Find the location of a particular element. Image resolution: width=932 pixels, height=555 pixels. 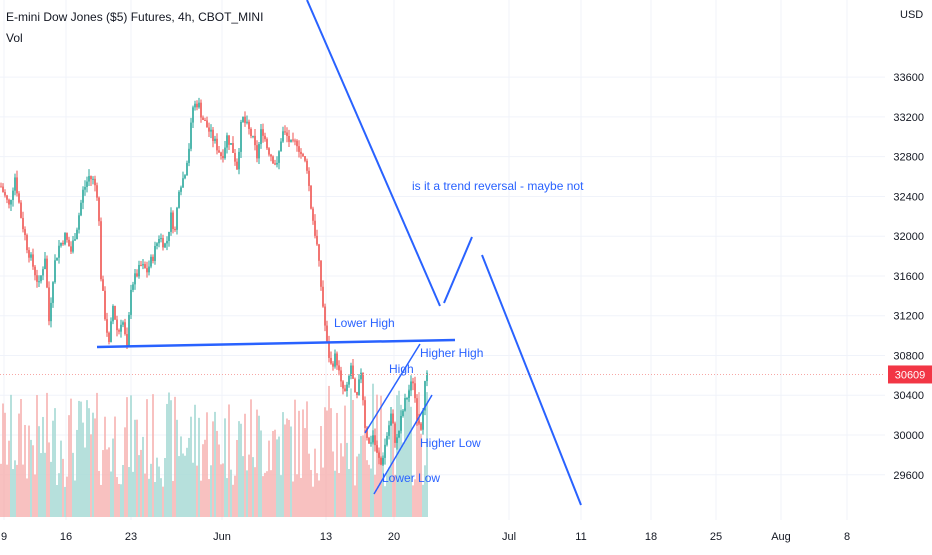

x-tick-label: 8 is located at coordinates (847, 537).